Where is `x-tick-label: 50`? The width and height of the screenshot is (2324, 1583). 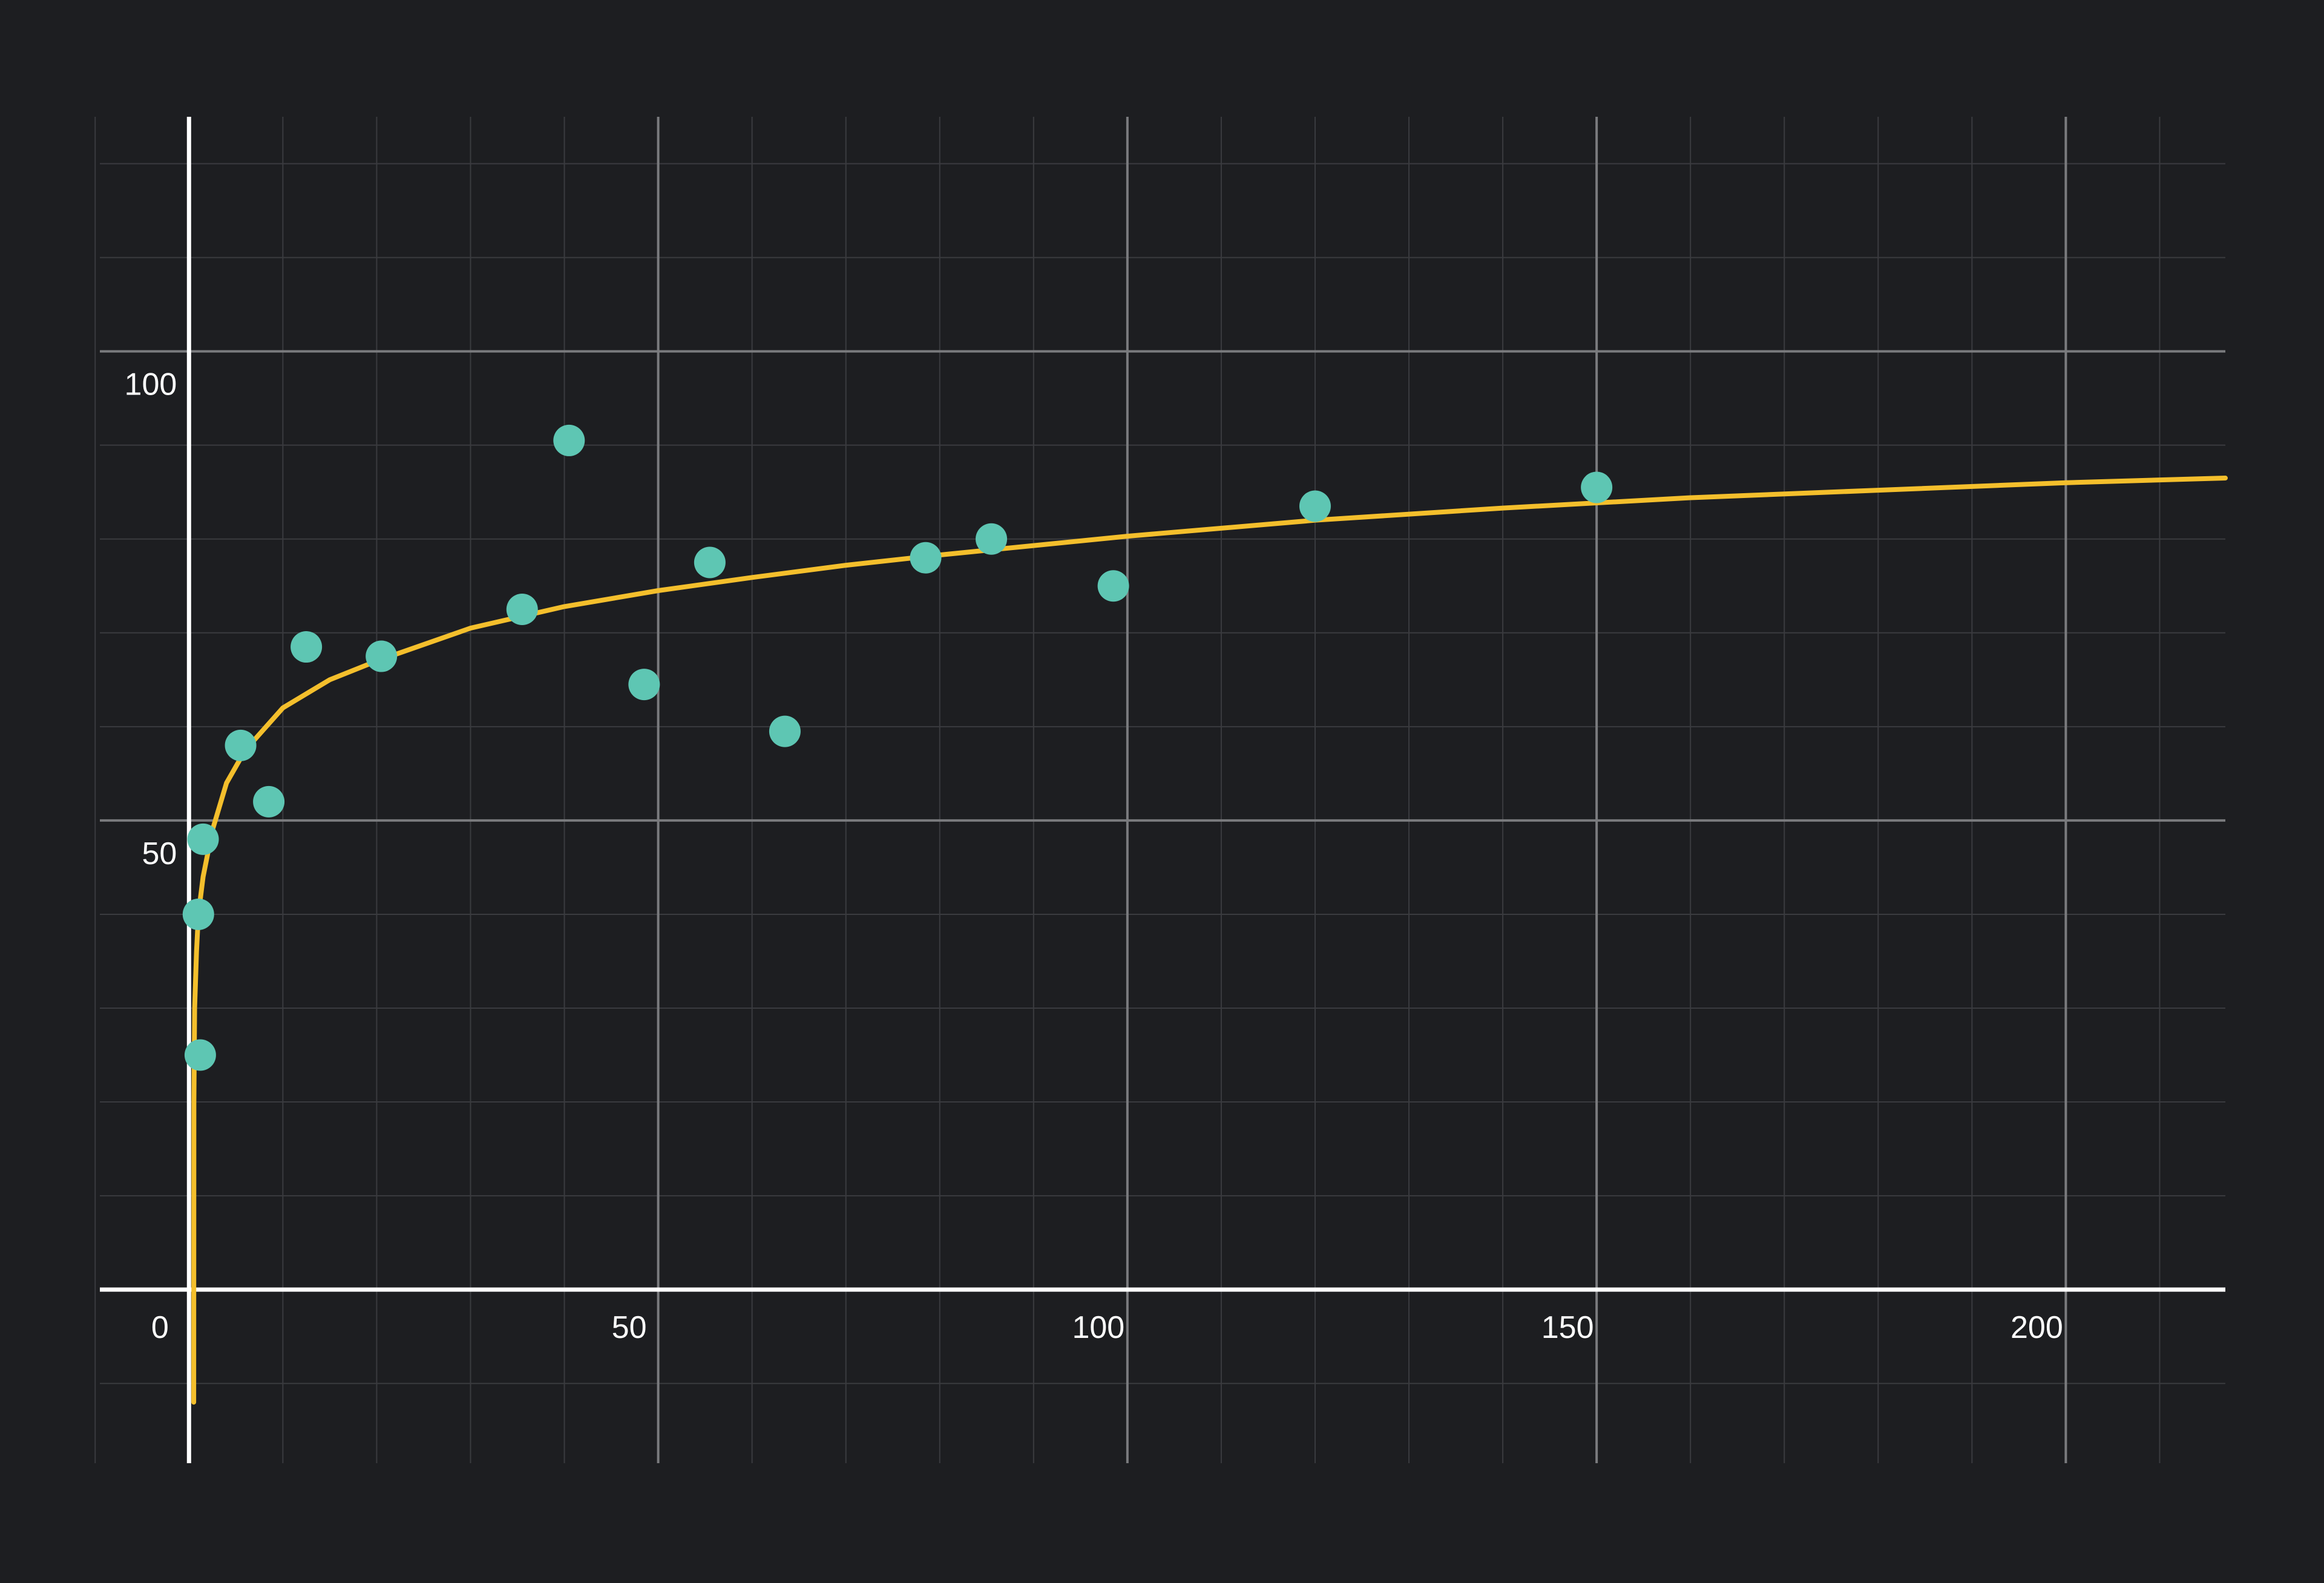
x-tick-label: 50 is located at coordinates (629, 1327).